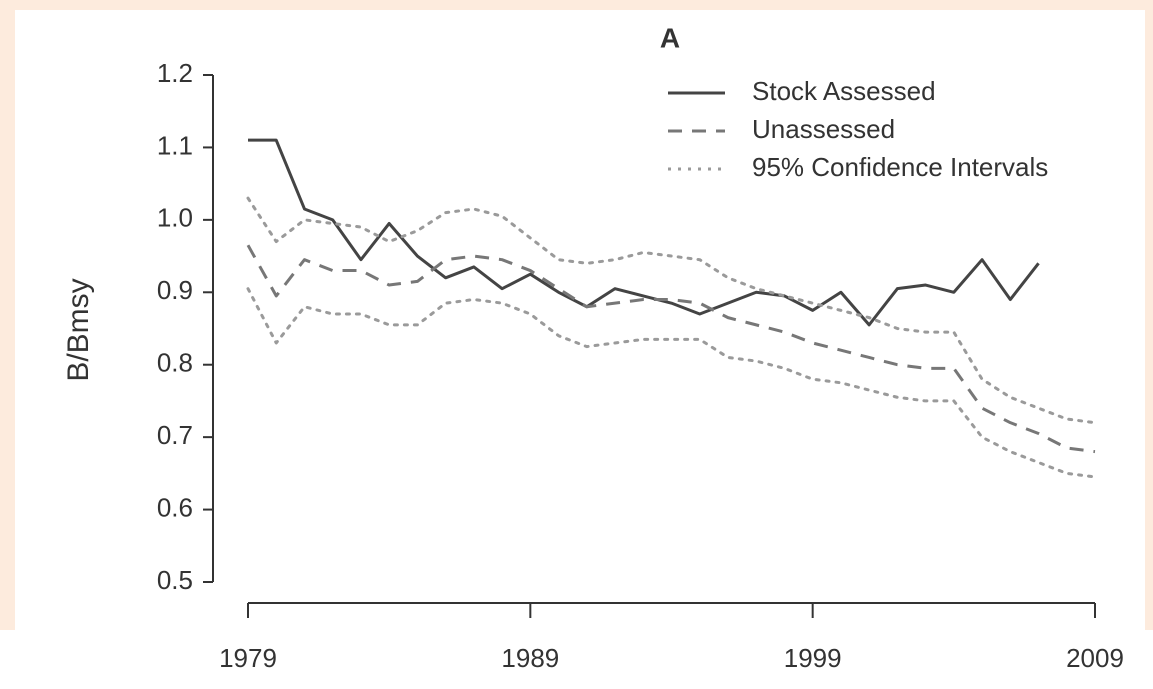 This screenshot has height=689, width=1153. What do you see at coordinates (530, 658) in the screenshot?
I see `x-tick-label: 1989` at bounding box center [530, 658].